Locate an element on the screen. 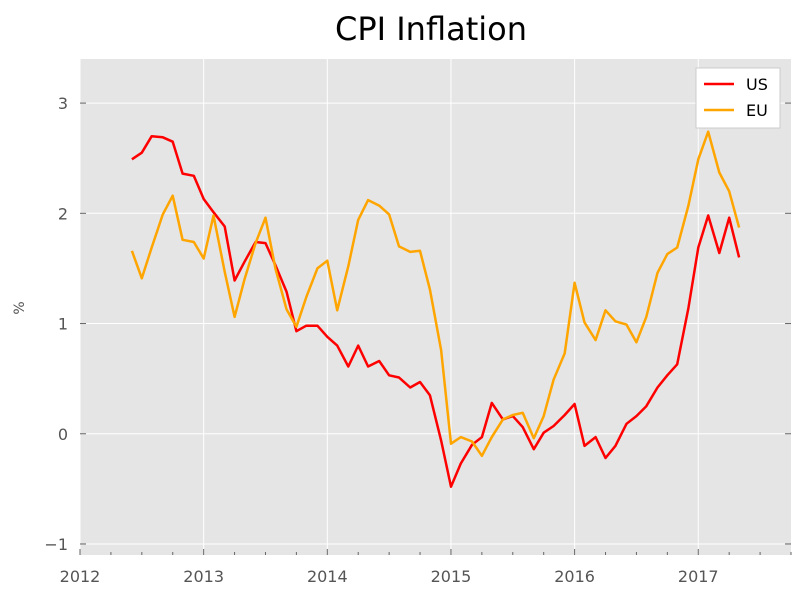 The height and width of the screenshot is (600, 800). y-tick-labels: −1 0 1 2 3 is located at coordinates (56, 324).